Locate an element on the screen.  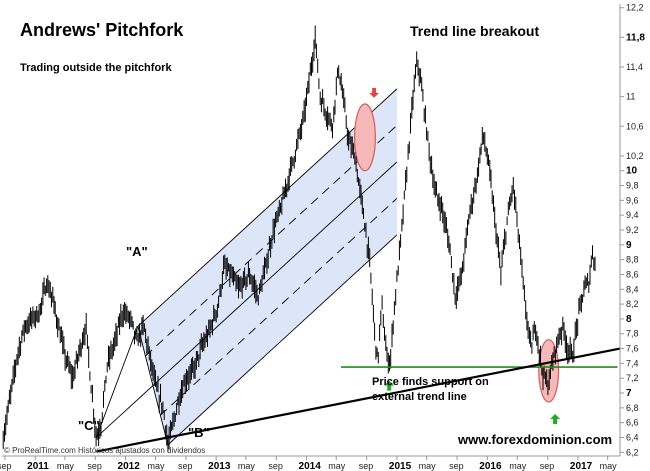
y-tick-label: 7 is located at coordinates (629, 393).